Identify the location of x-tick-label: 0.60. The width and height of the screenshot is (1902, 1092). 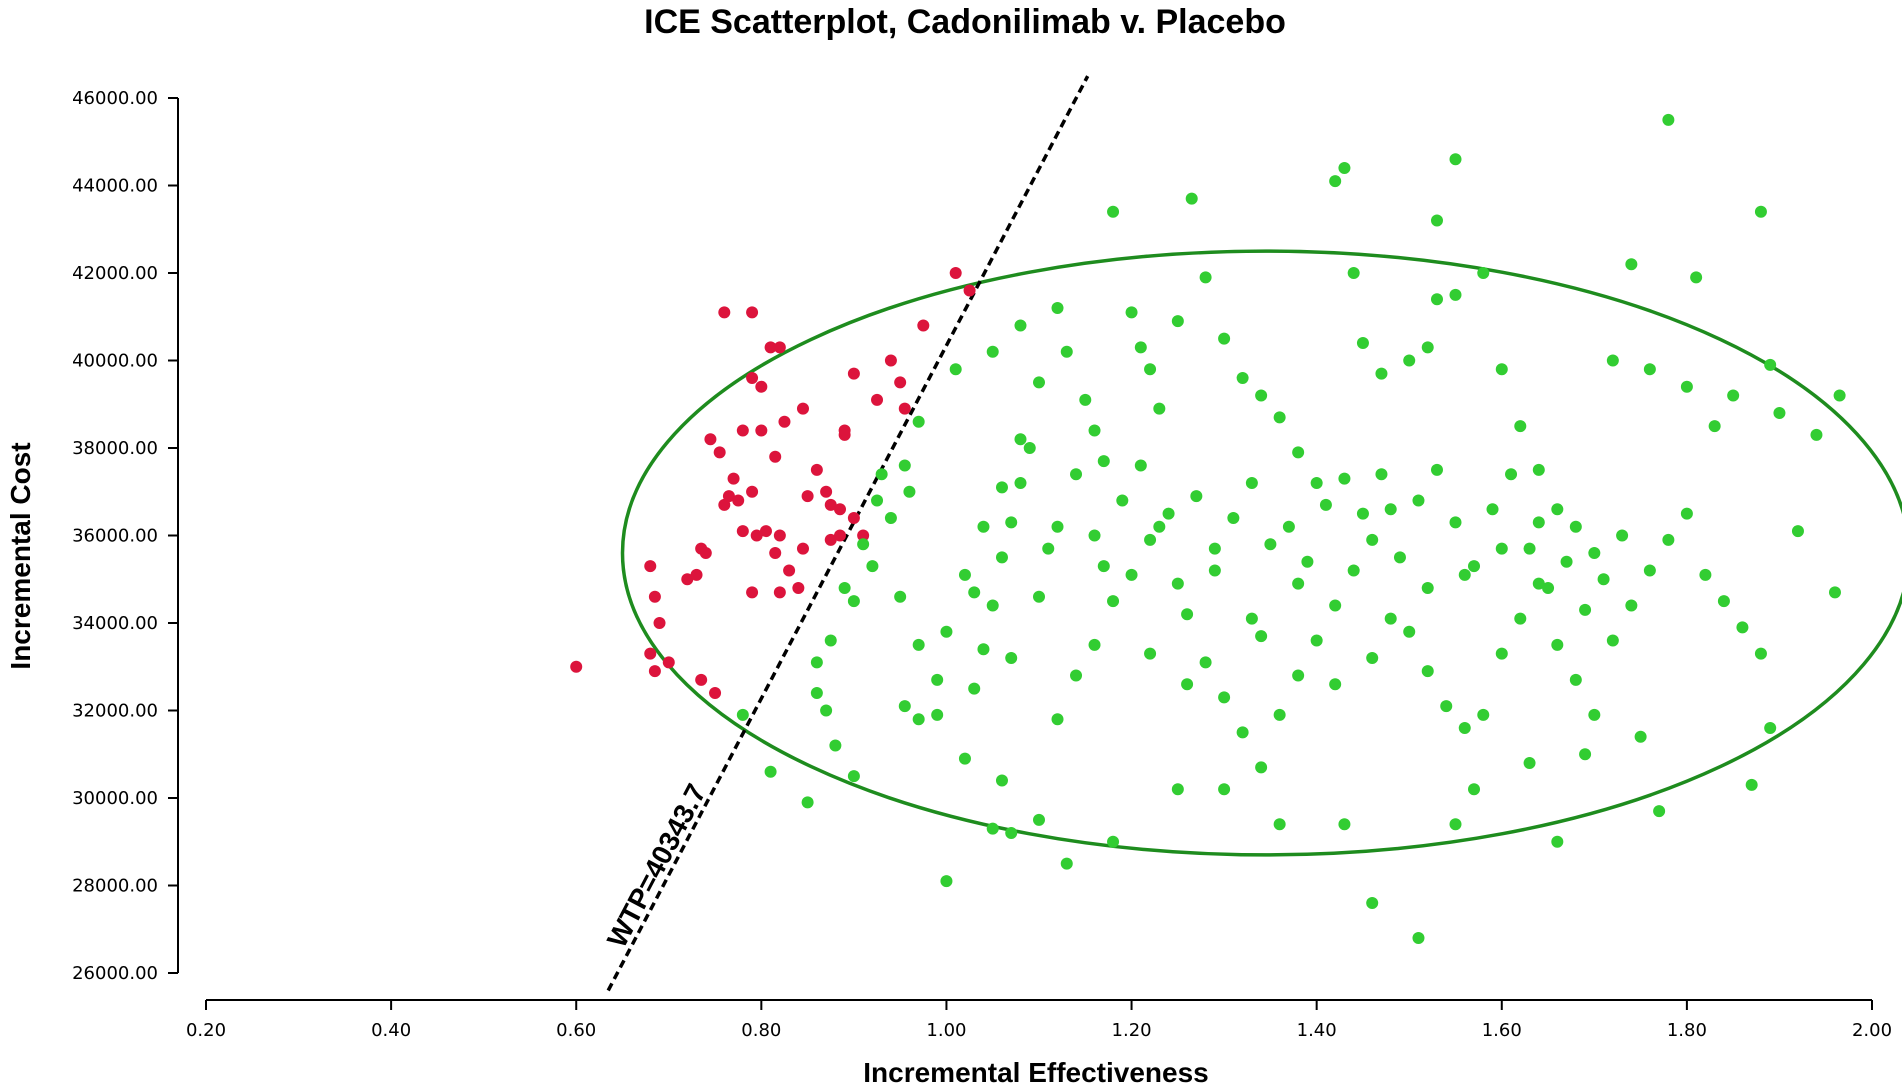
(576, 1030).